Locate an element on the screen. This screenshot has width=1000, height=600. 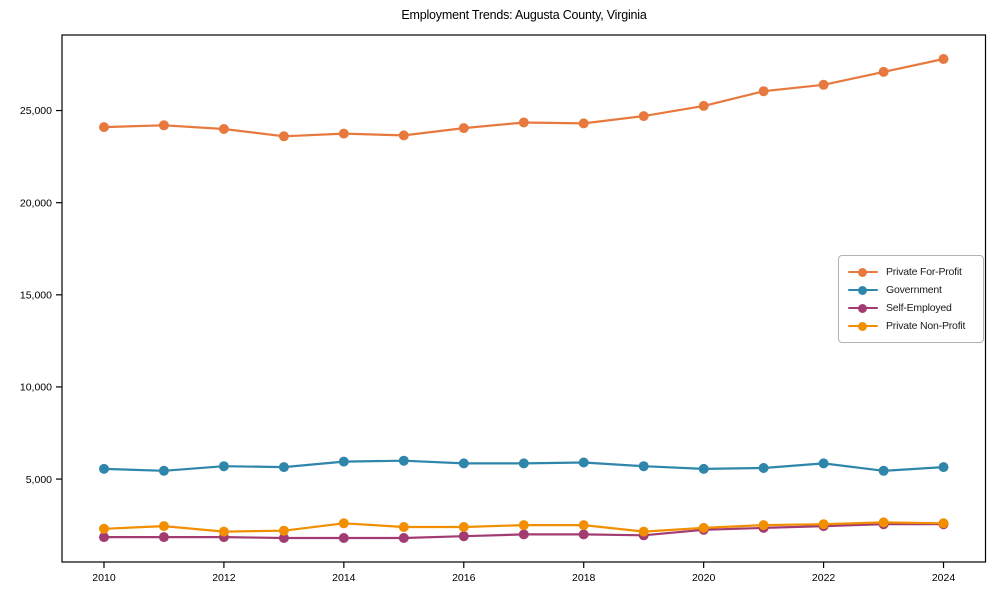
y-tick-label: 5,000 is located at coordinates (39, 480).